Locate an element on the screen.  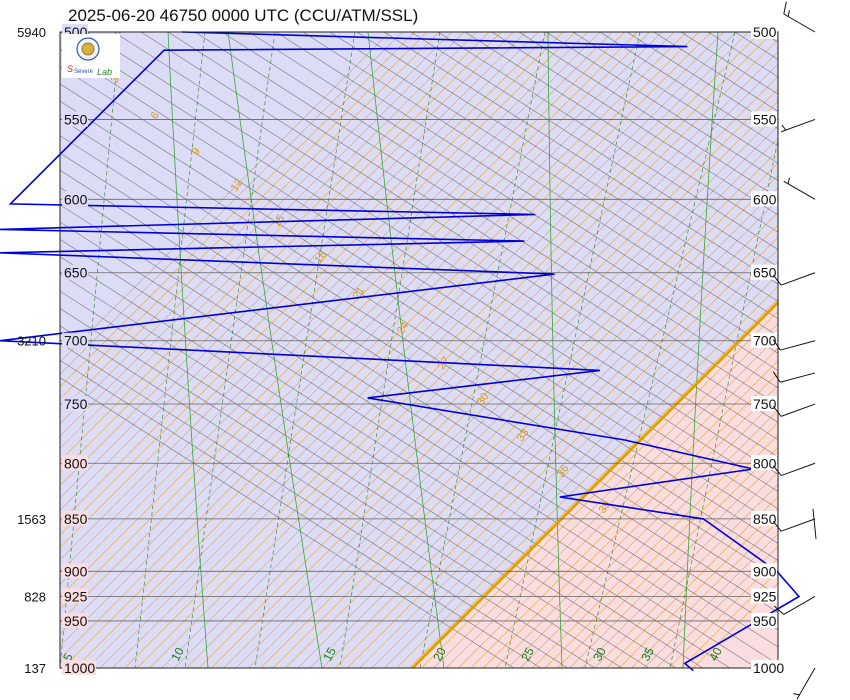
pressure-label-left: 700 is located at coordinates (76, 341).